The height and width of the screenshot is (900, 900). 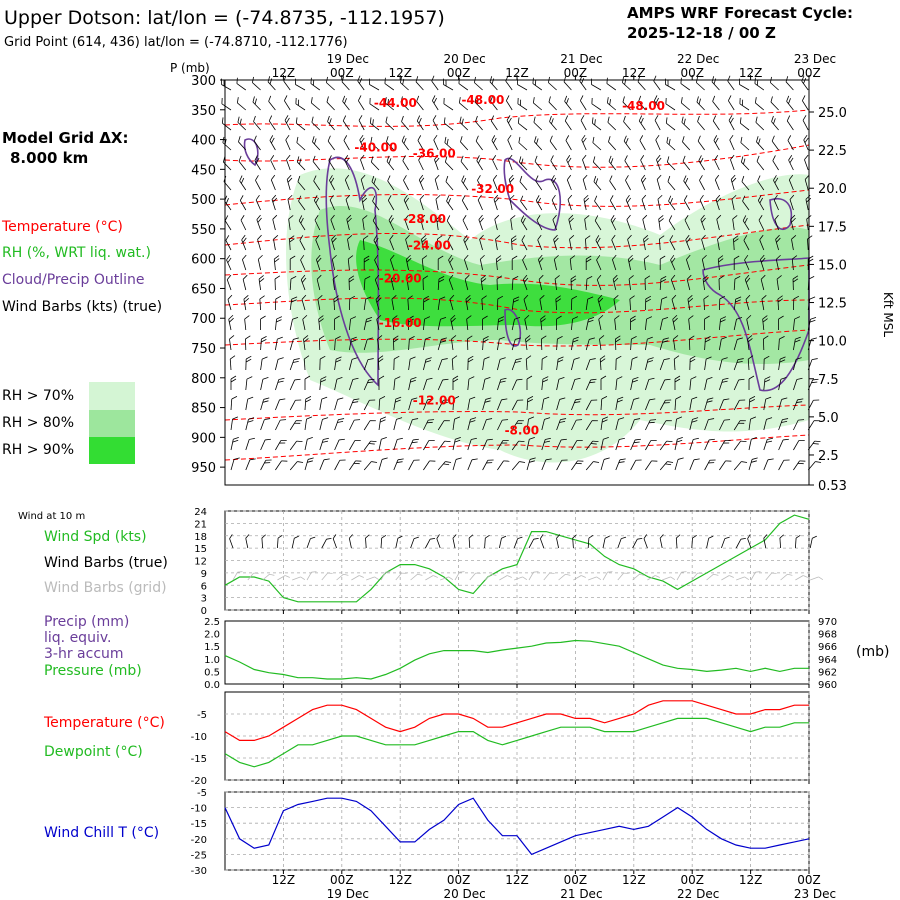 I want to click on pressure-tick-label: 350, so click(x=203, y=111).